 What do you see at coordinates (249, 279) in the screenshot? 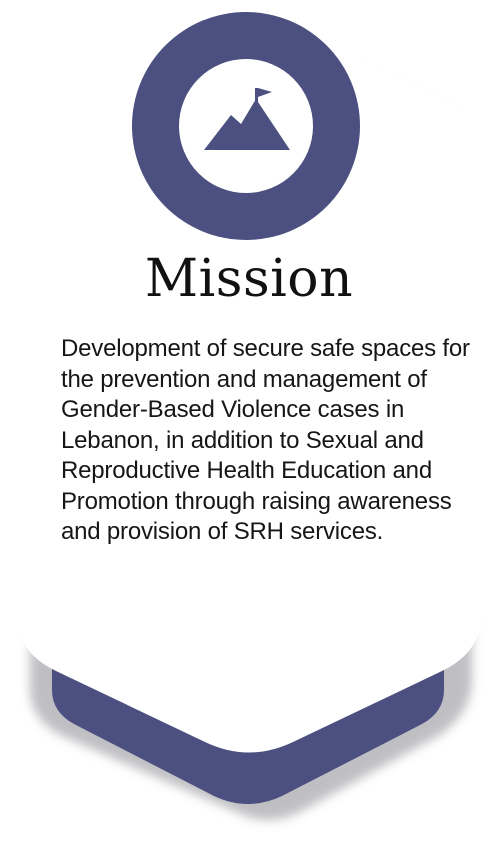
I see `card-title: Mission` at bounding box center [249, 279].